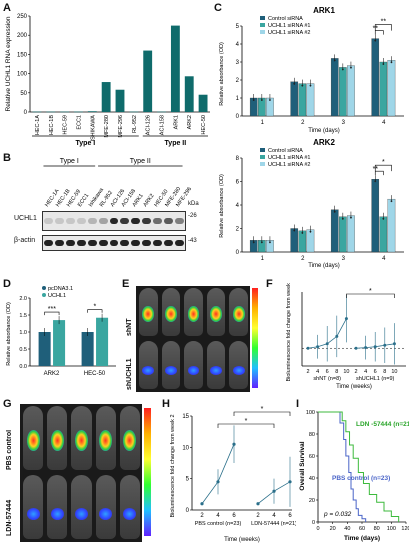 This screenshot has height=550, width=409. I want to click on legend-label: pcDNA3.1, so click(60, 289).